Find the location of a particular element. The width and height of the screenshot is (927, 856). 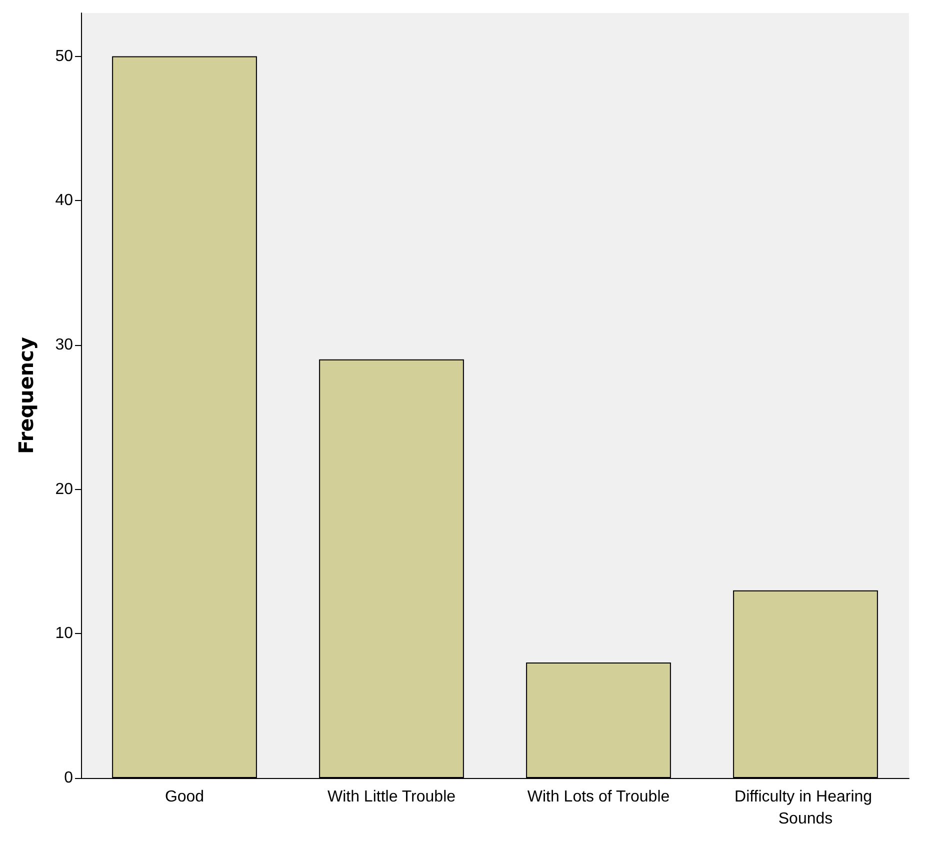

x-tick-label: With Lots of Trouble is located at coordinates (598, 797).